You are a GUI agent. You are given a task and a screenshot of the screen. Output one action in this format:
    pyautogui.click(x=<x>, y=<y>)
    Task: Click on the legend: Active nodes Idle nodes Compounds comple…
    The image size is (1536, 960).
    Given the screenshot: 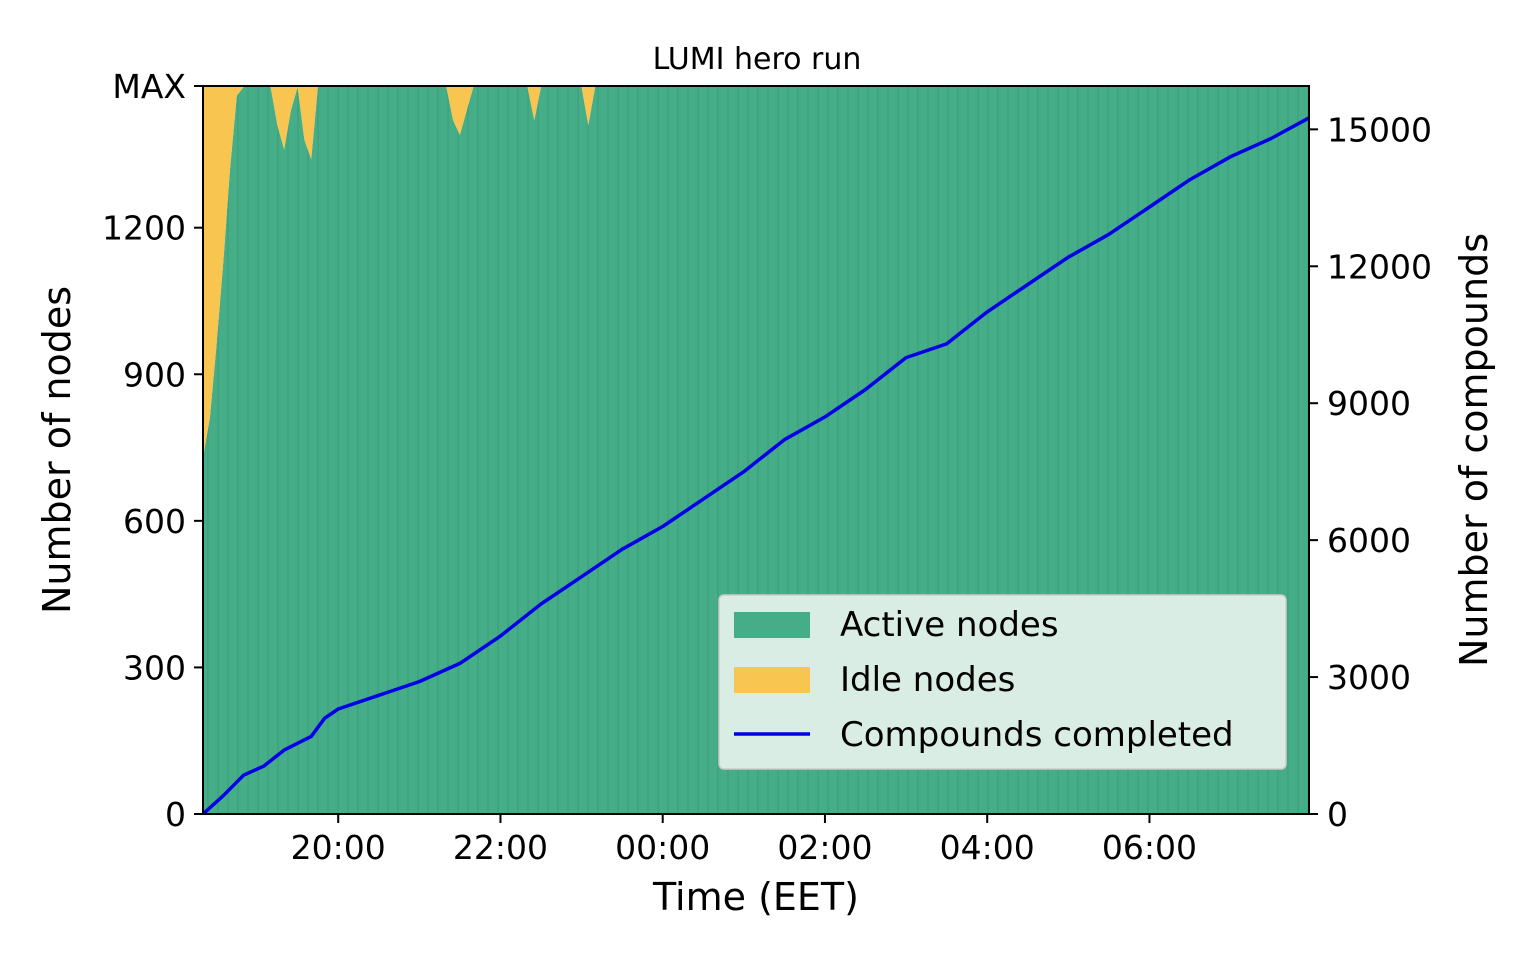 What is the action you would take?
    pyautogui.click(x=1002, y=682)
    